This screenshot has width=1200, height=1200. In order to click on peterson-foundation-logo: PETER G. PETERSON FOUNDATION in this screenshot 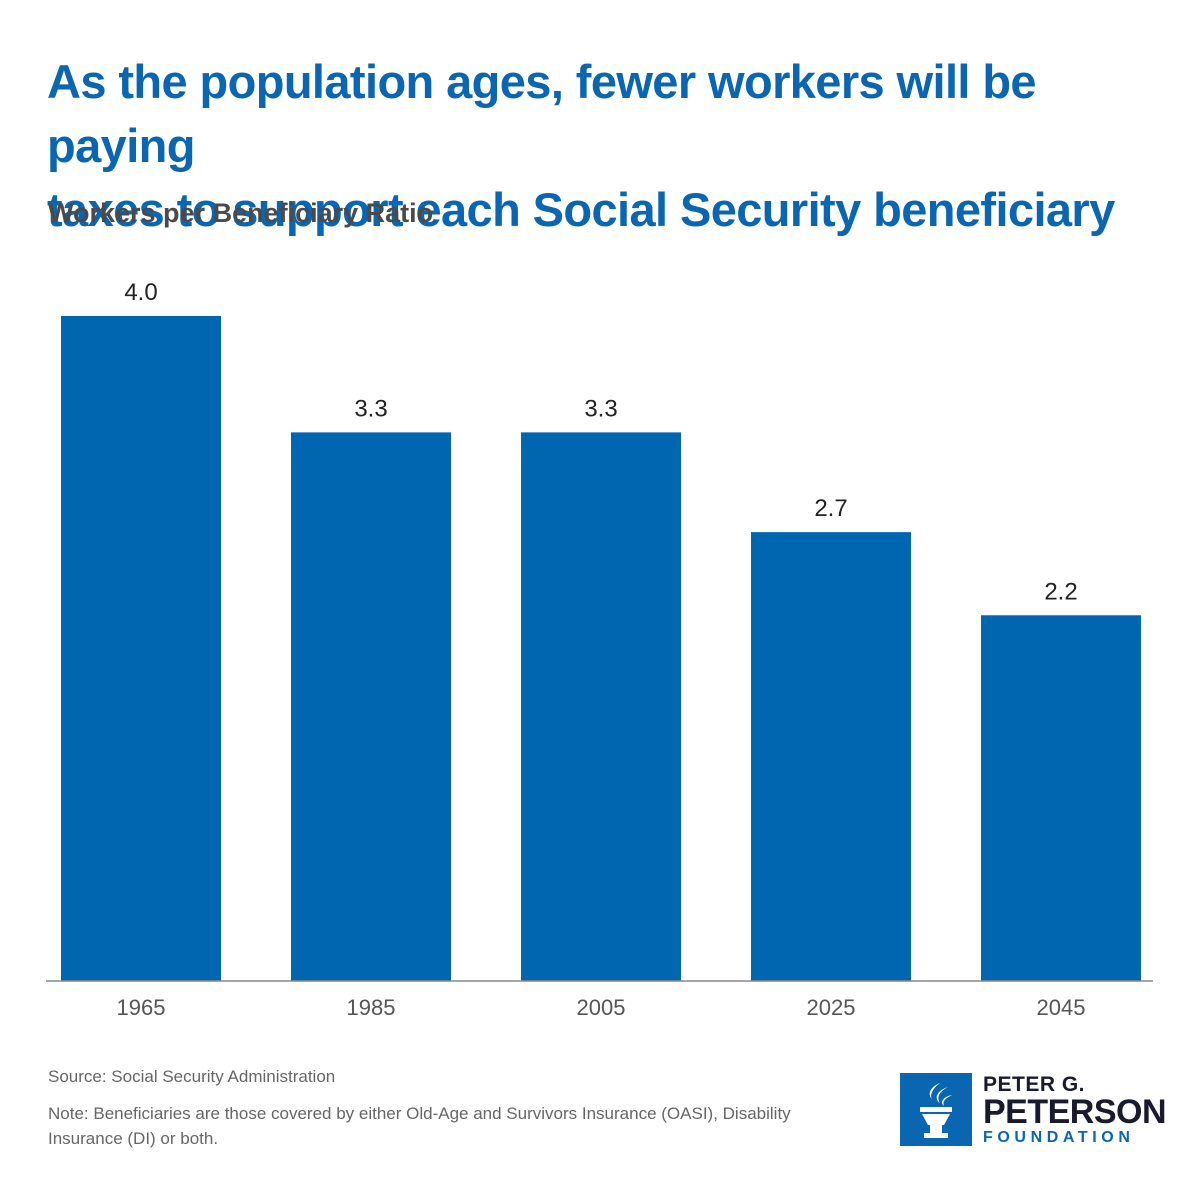, I will do `click(1033, 1110)`.